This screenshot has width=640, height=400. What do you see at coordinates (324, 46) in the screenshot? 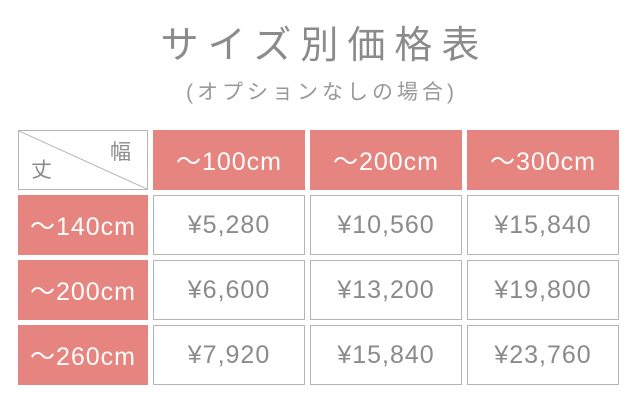
I see `page-title: サイズ別価格表` at bounding box center [324, 46].